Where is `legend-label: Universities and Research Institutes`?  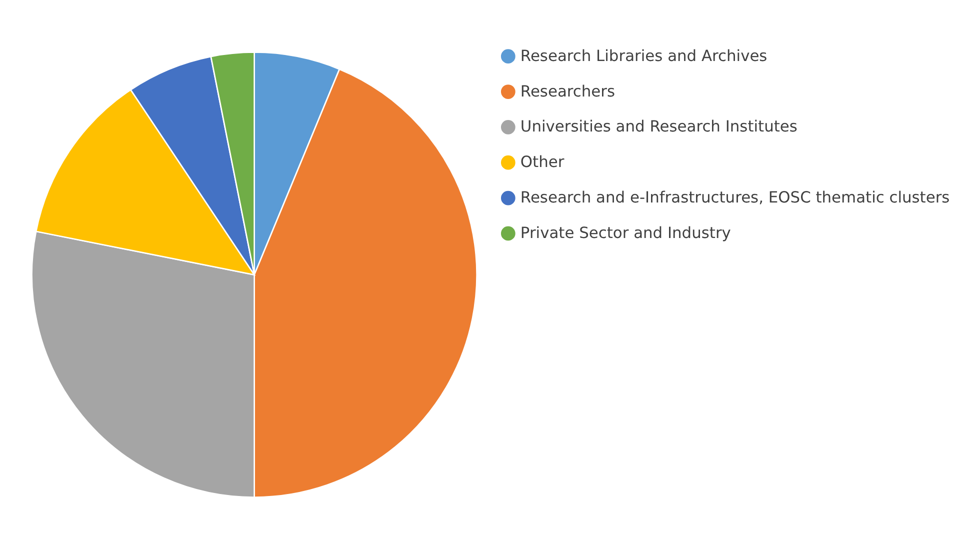
legend-label: Universities and Research Institutes is located at coordinates (659, 127).